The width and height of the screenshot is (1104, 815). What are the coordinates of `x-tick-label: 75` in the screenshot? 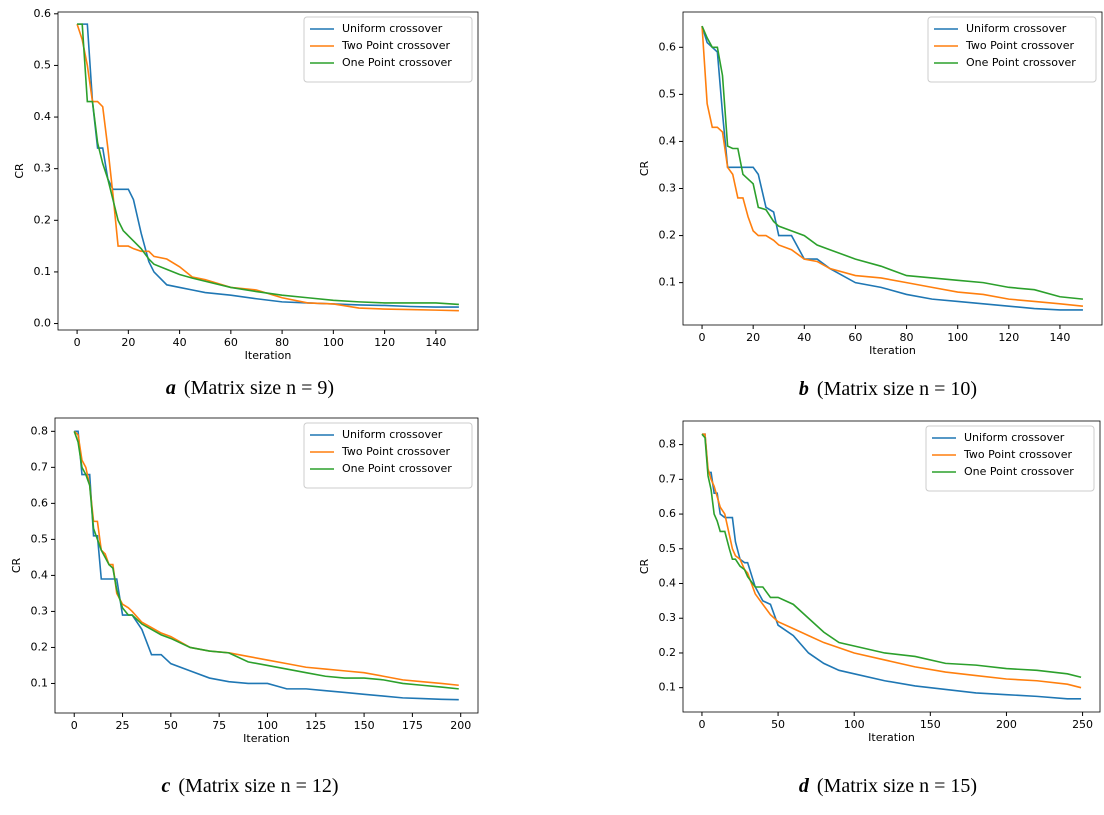 It's located at (219, 725).